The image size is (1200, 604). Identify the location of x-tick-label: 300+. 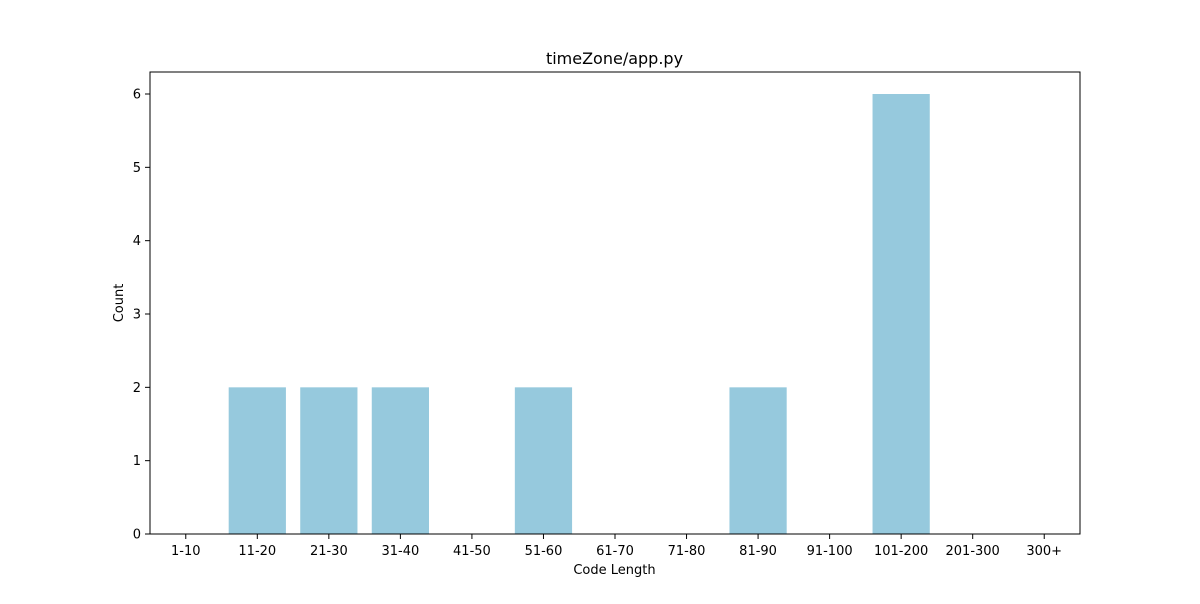
(1044, 551).